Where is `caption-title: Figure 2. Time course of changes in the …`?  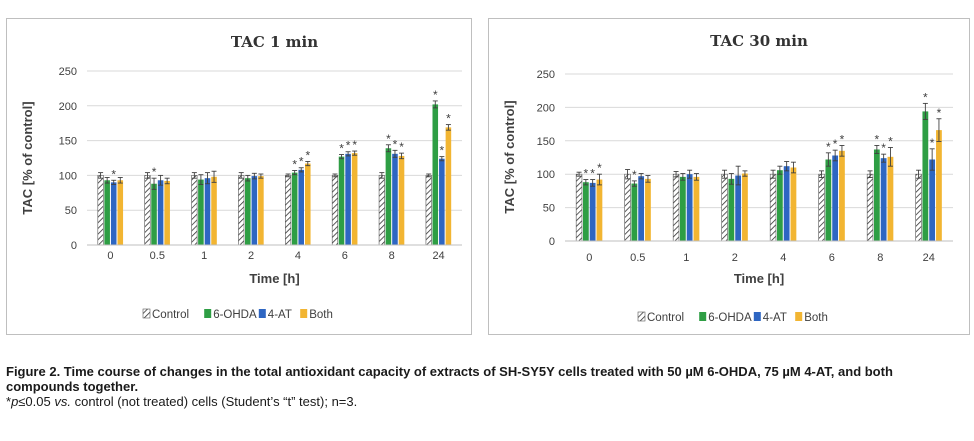
caption-title: Figure 2. Time course of changes in the … is located at coordinates (449, 379).